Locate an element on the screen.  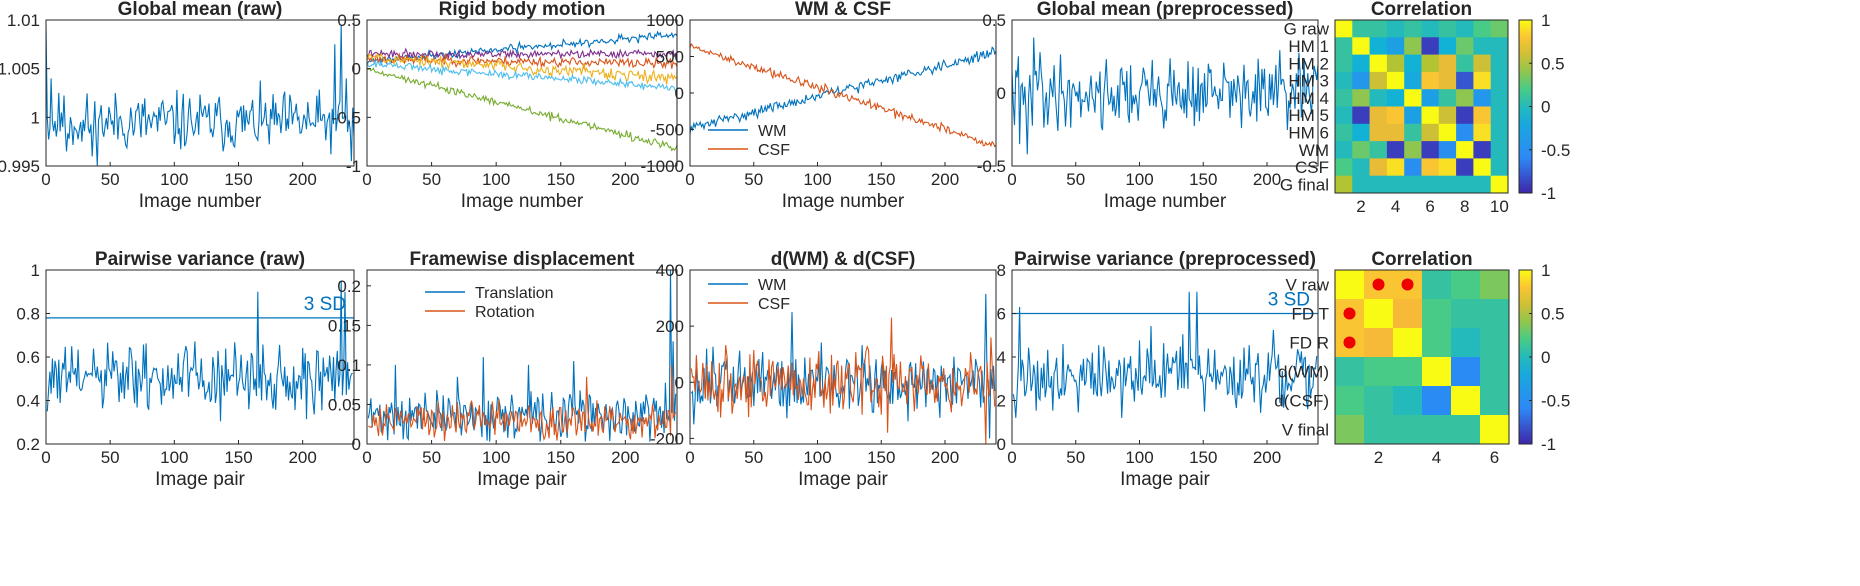
row-label: HM 1 is located at coordinates (1308, 46).